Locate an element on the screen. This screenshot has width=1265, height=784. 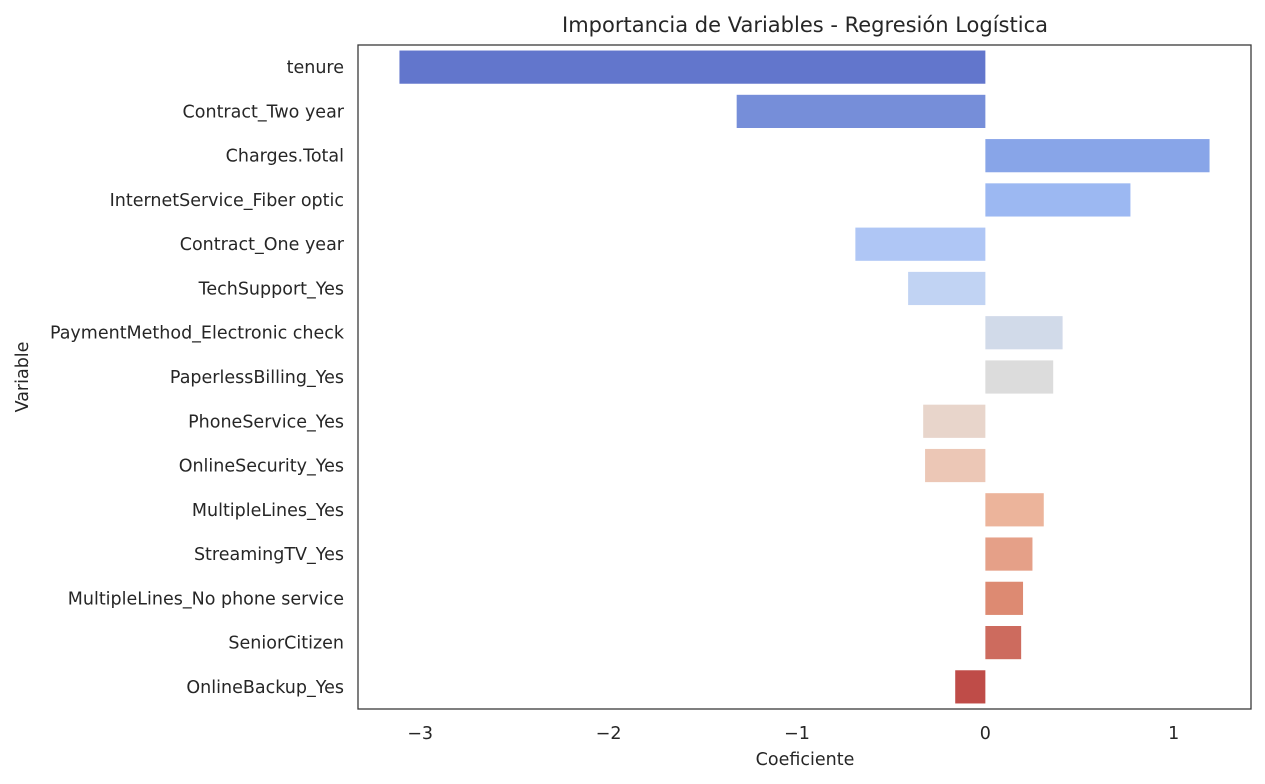
y-tick-label-10: MultipleLines_Yes is located at coordinates (268, 511).